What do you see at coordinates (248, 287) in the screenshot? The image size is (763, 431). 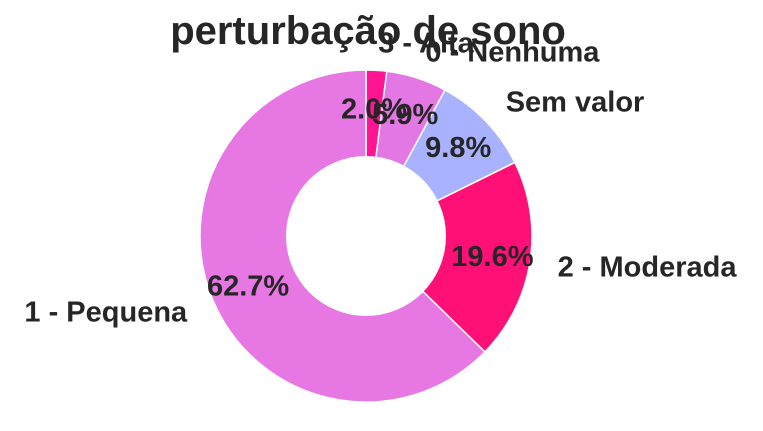 I see `pct-label-4: 62.7%` at bounding box center [248, 287].